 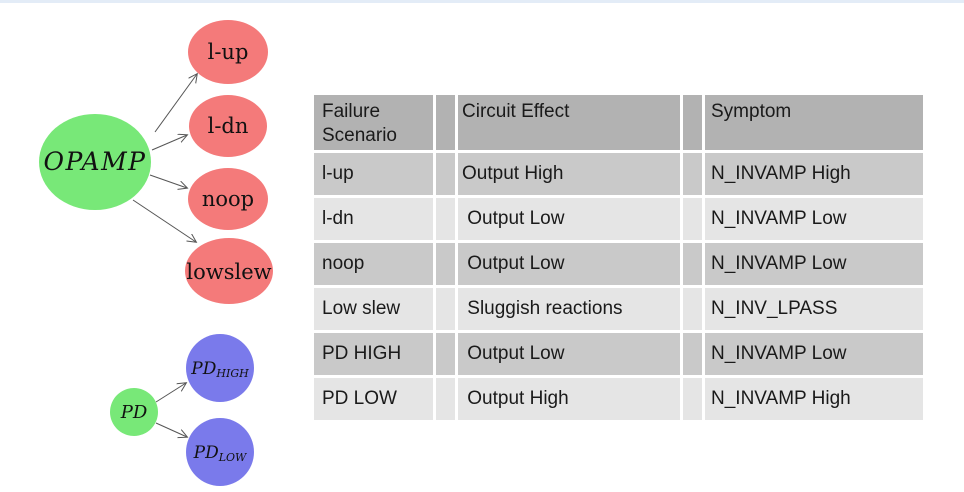 What do you see at coordinates (814, 309) in the screenshot?
I see `cell-symptom: N_INV_LPASS` at bounding box center [814, 309].